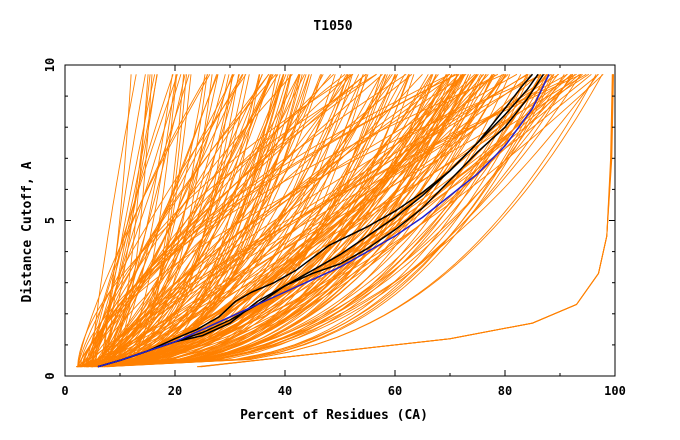 Image resolution: width=680 pixels, height=440 pixels. Describe the element at coordinates (50, 375) in the screenshot. I see `y-tick-label: 0` at that location.